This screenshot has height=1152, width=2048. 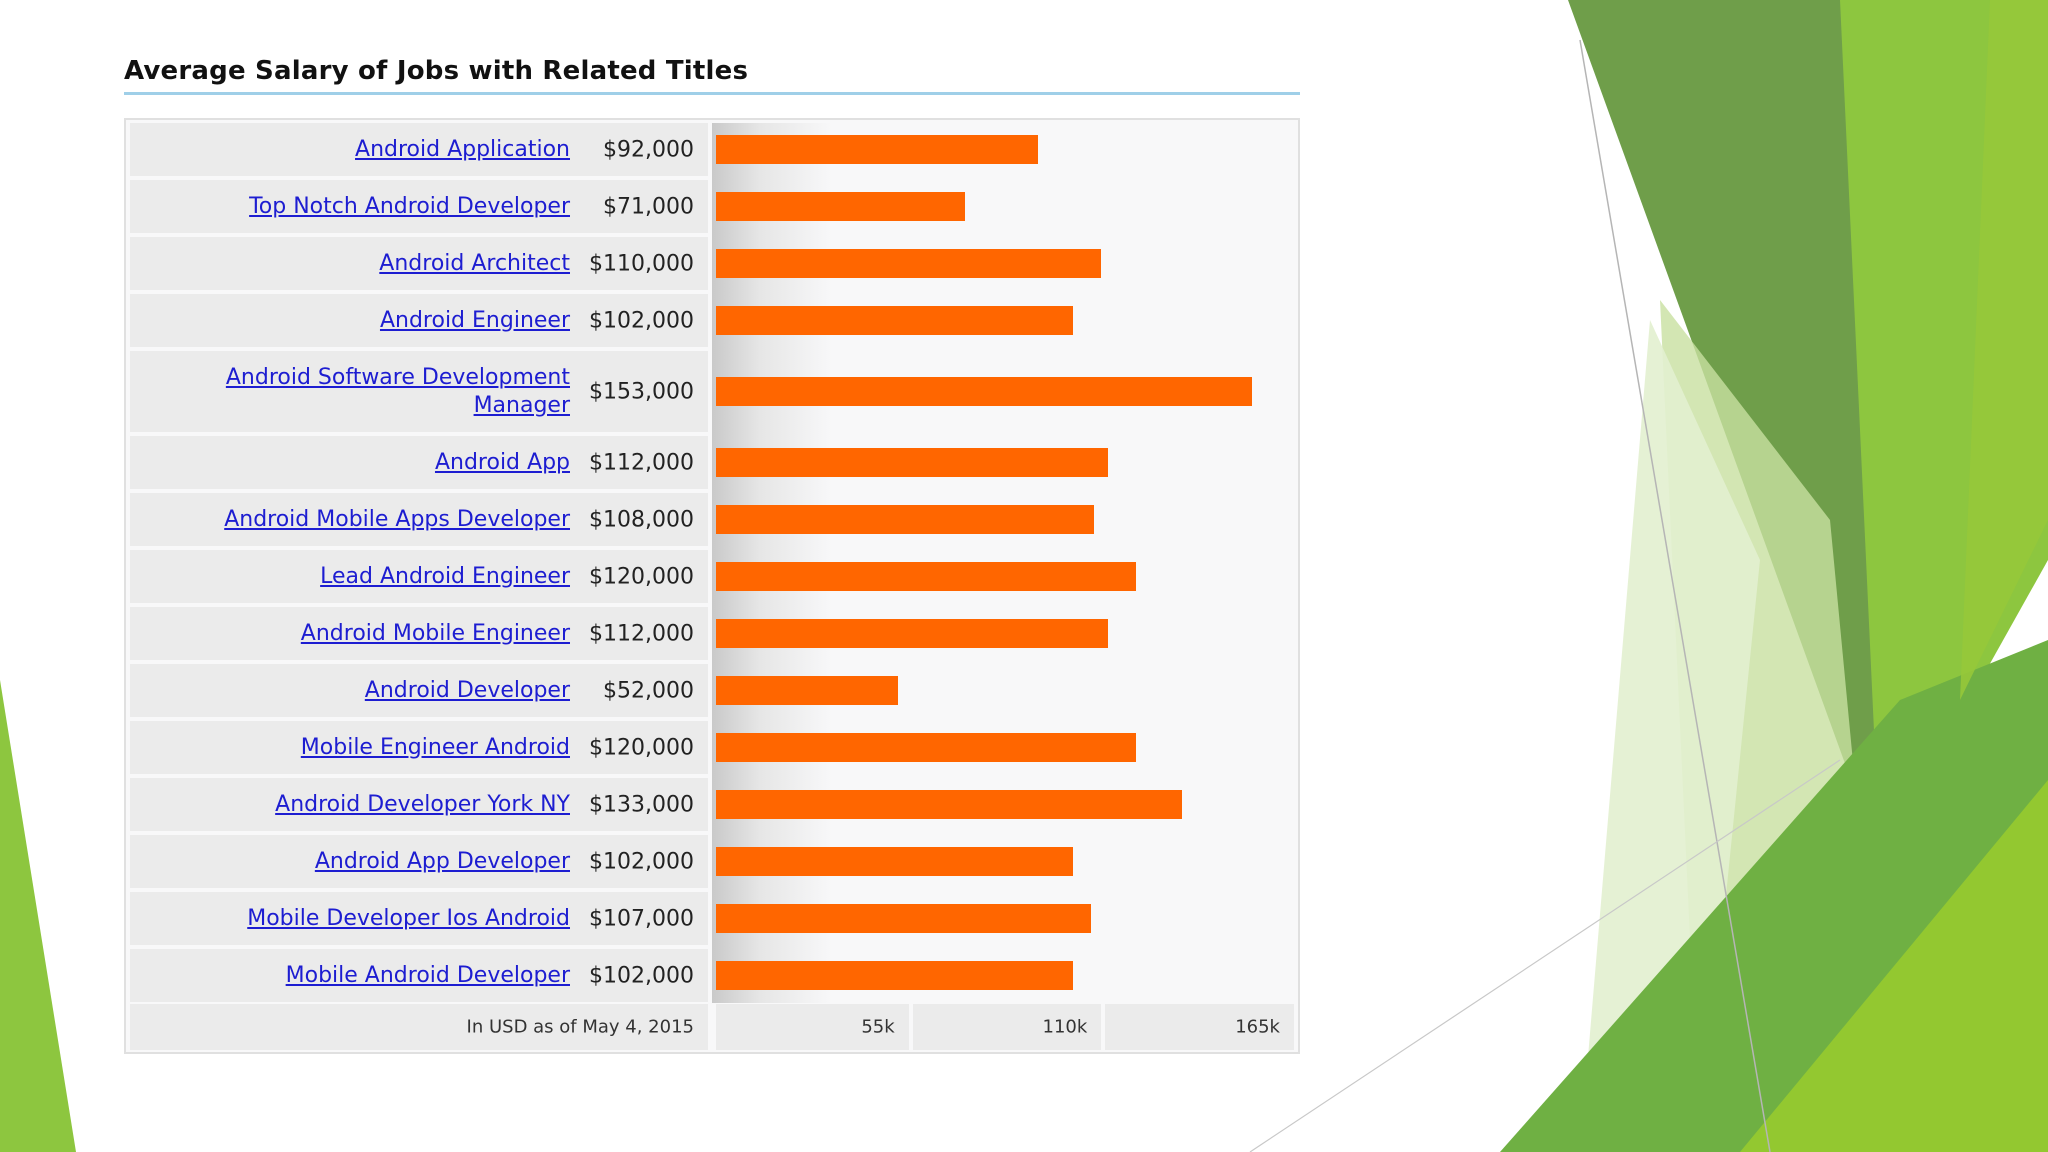 What do you see at coordinates (812, 1027) in the screenshot?
I see `axis-tick-cell: 55k` at bounding box center [812, 1027].